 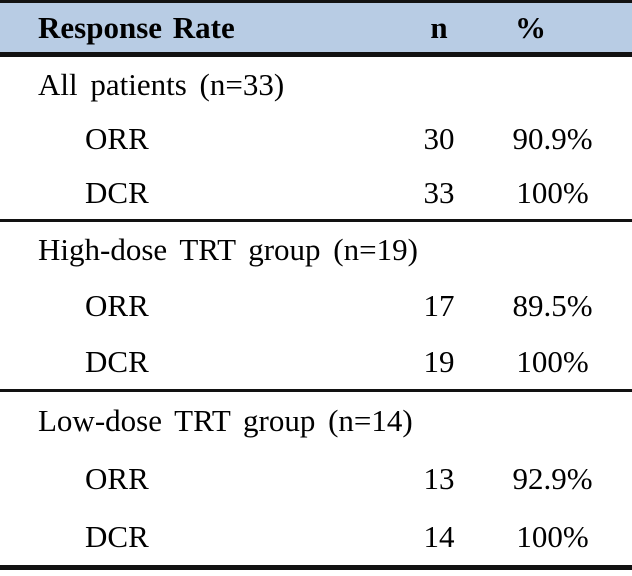 What do you see at coordinates (316, 192) in the screenshot?
I see `table-row: DCR 33 100%` at bounding box center [316, 192].